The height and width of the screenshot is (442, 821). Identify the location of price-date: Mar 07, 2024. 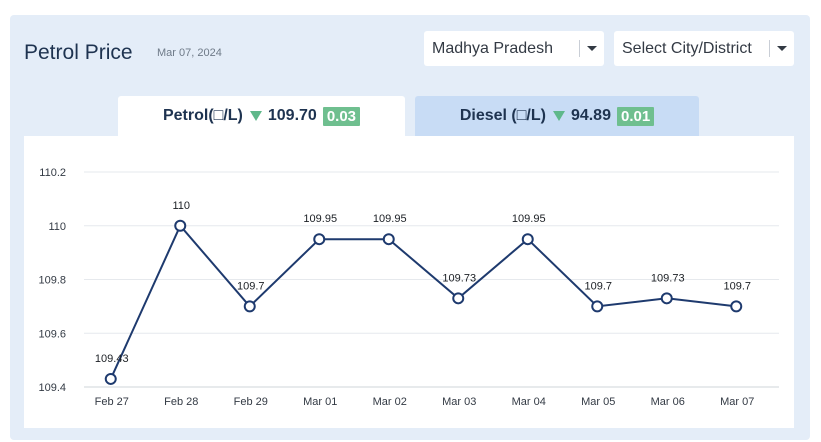
(189, 53).